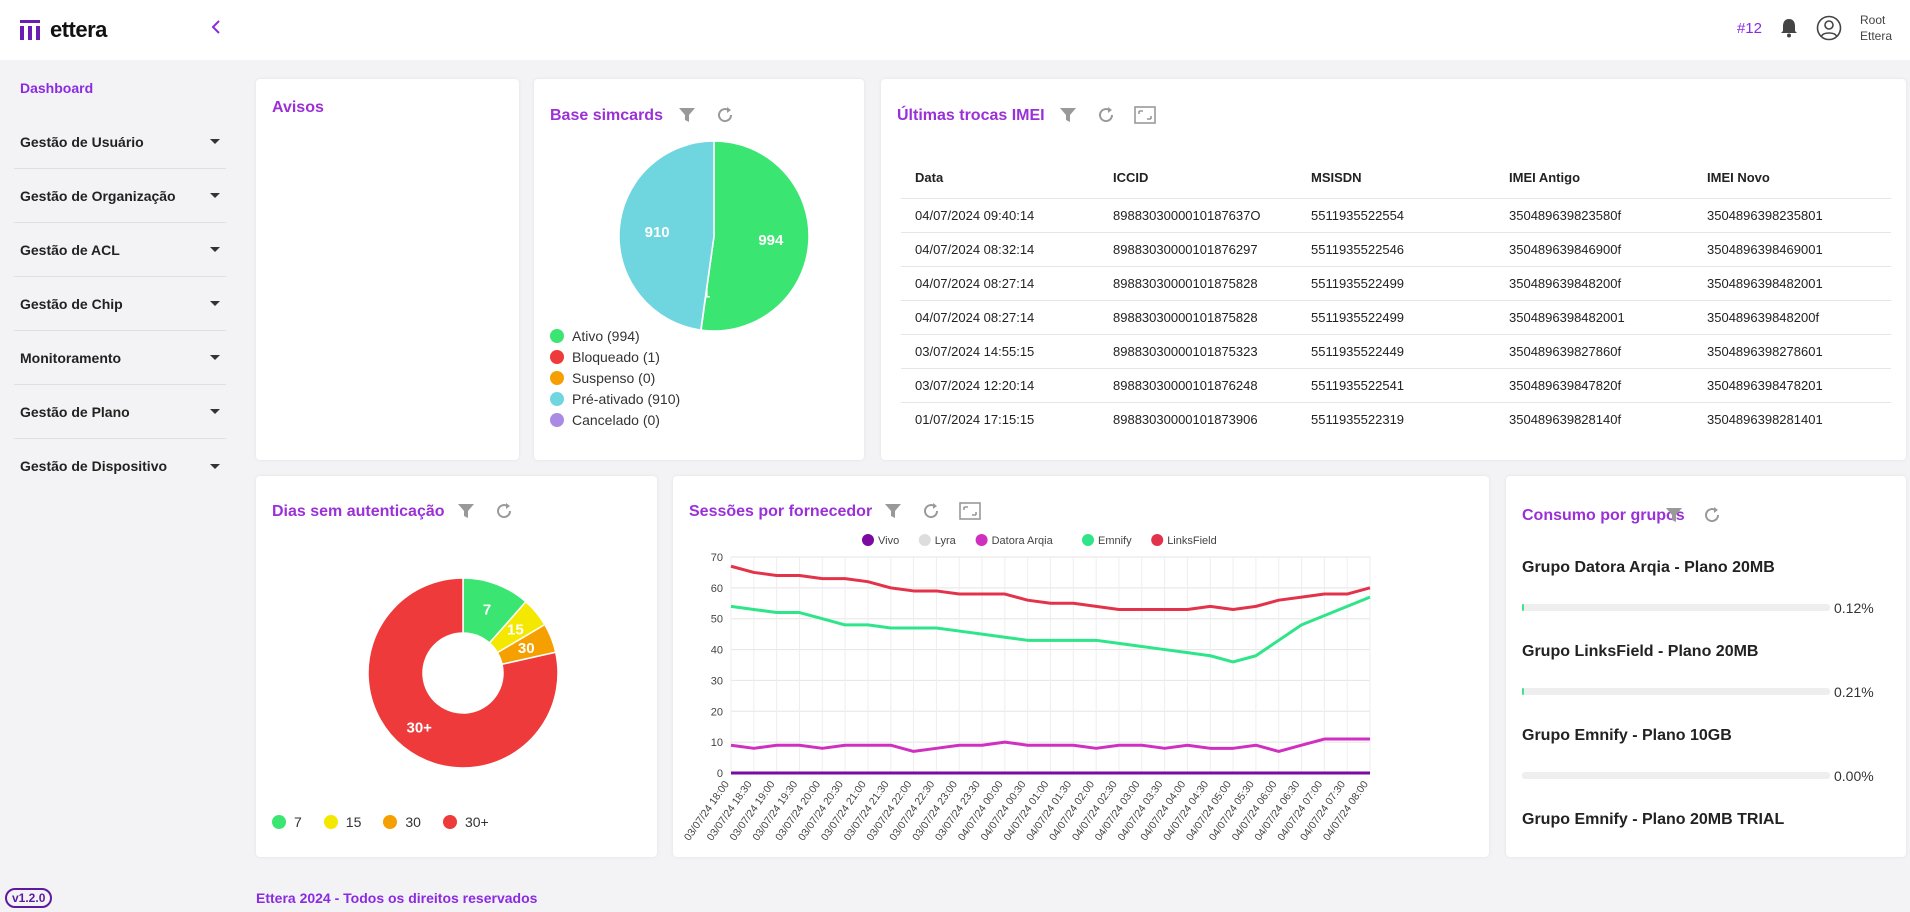  Describe the element at coordinates (717, 620) in the screenshot. I see `y-tick-label: 50` at that location.